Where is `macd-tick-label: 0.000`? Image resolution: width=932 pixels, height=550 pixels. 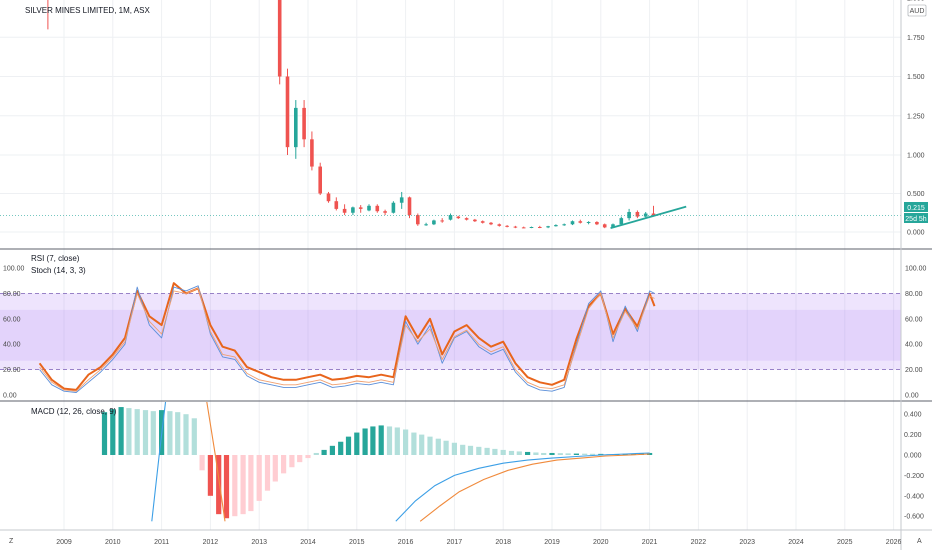
macd-tick-label: 0.000 is located at coordinates (913, 456).